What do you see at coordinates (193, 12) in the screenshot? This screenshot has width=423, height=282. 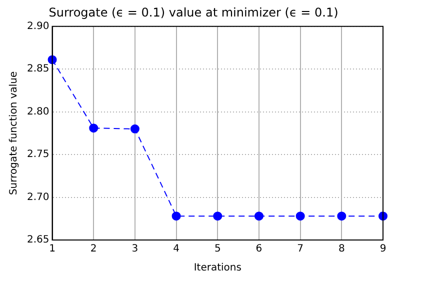 I see `chart-title: Surrogate (ϵ = 0.1) value at minimizer (ϵ = 0.1)` at bounding box center [193, 12].